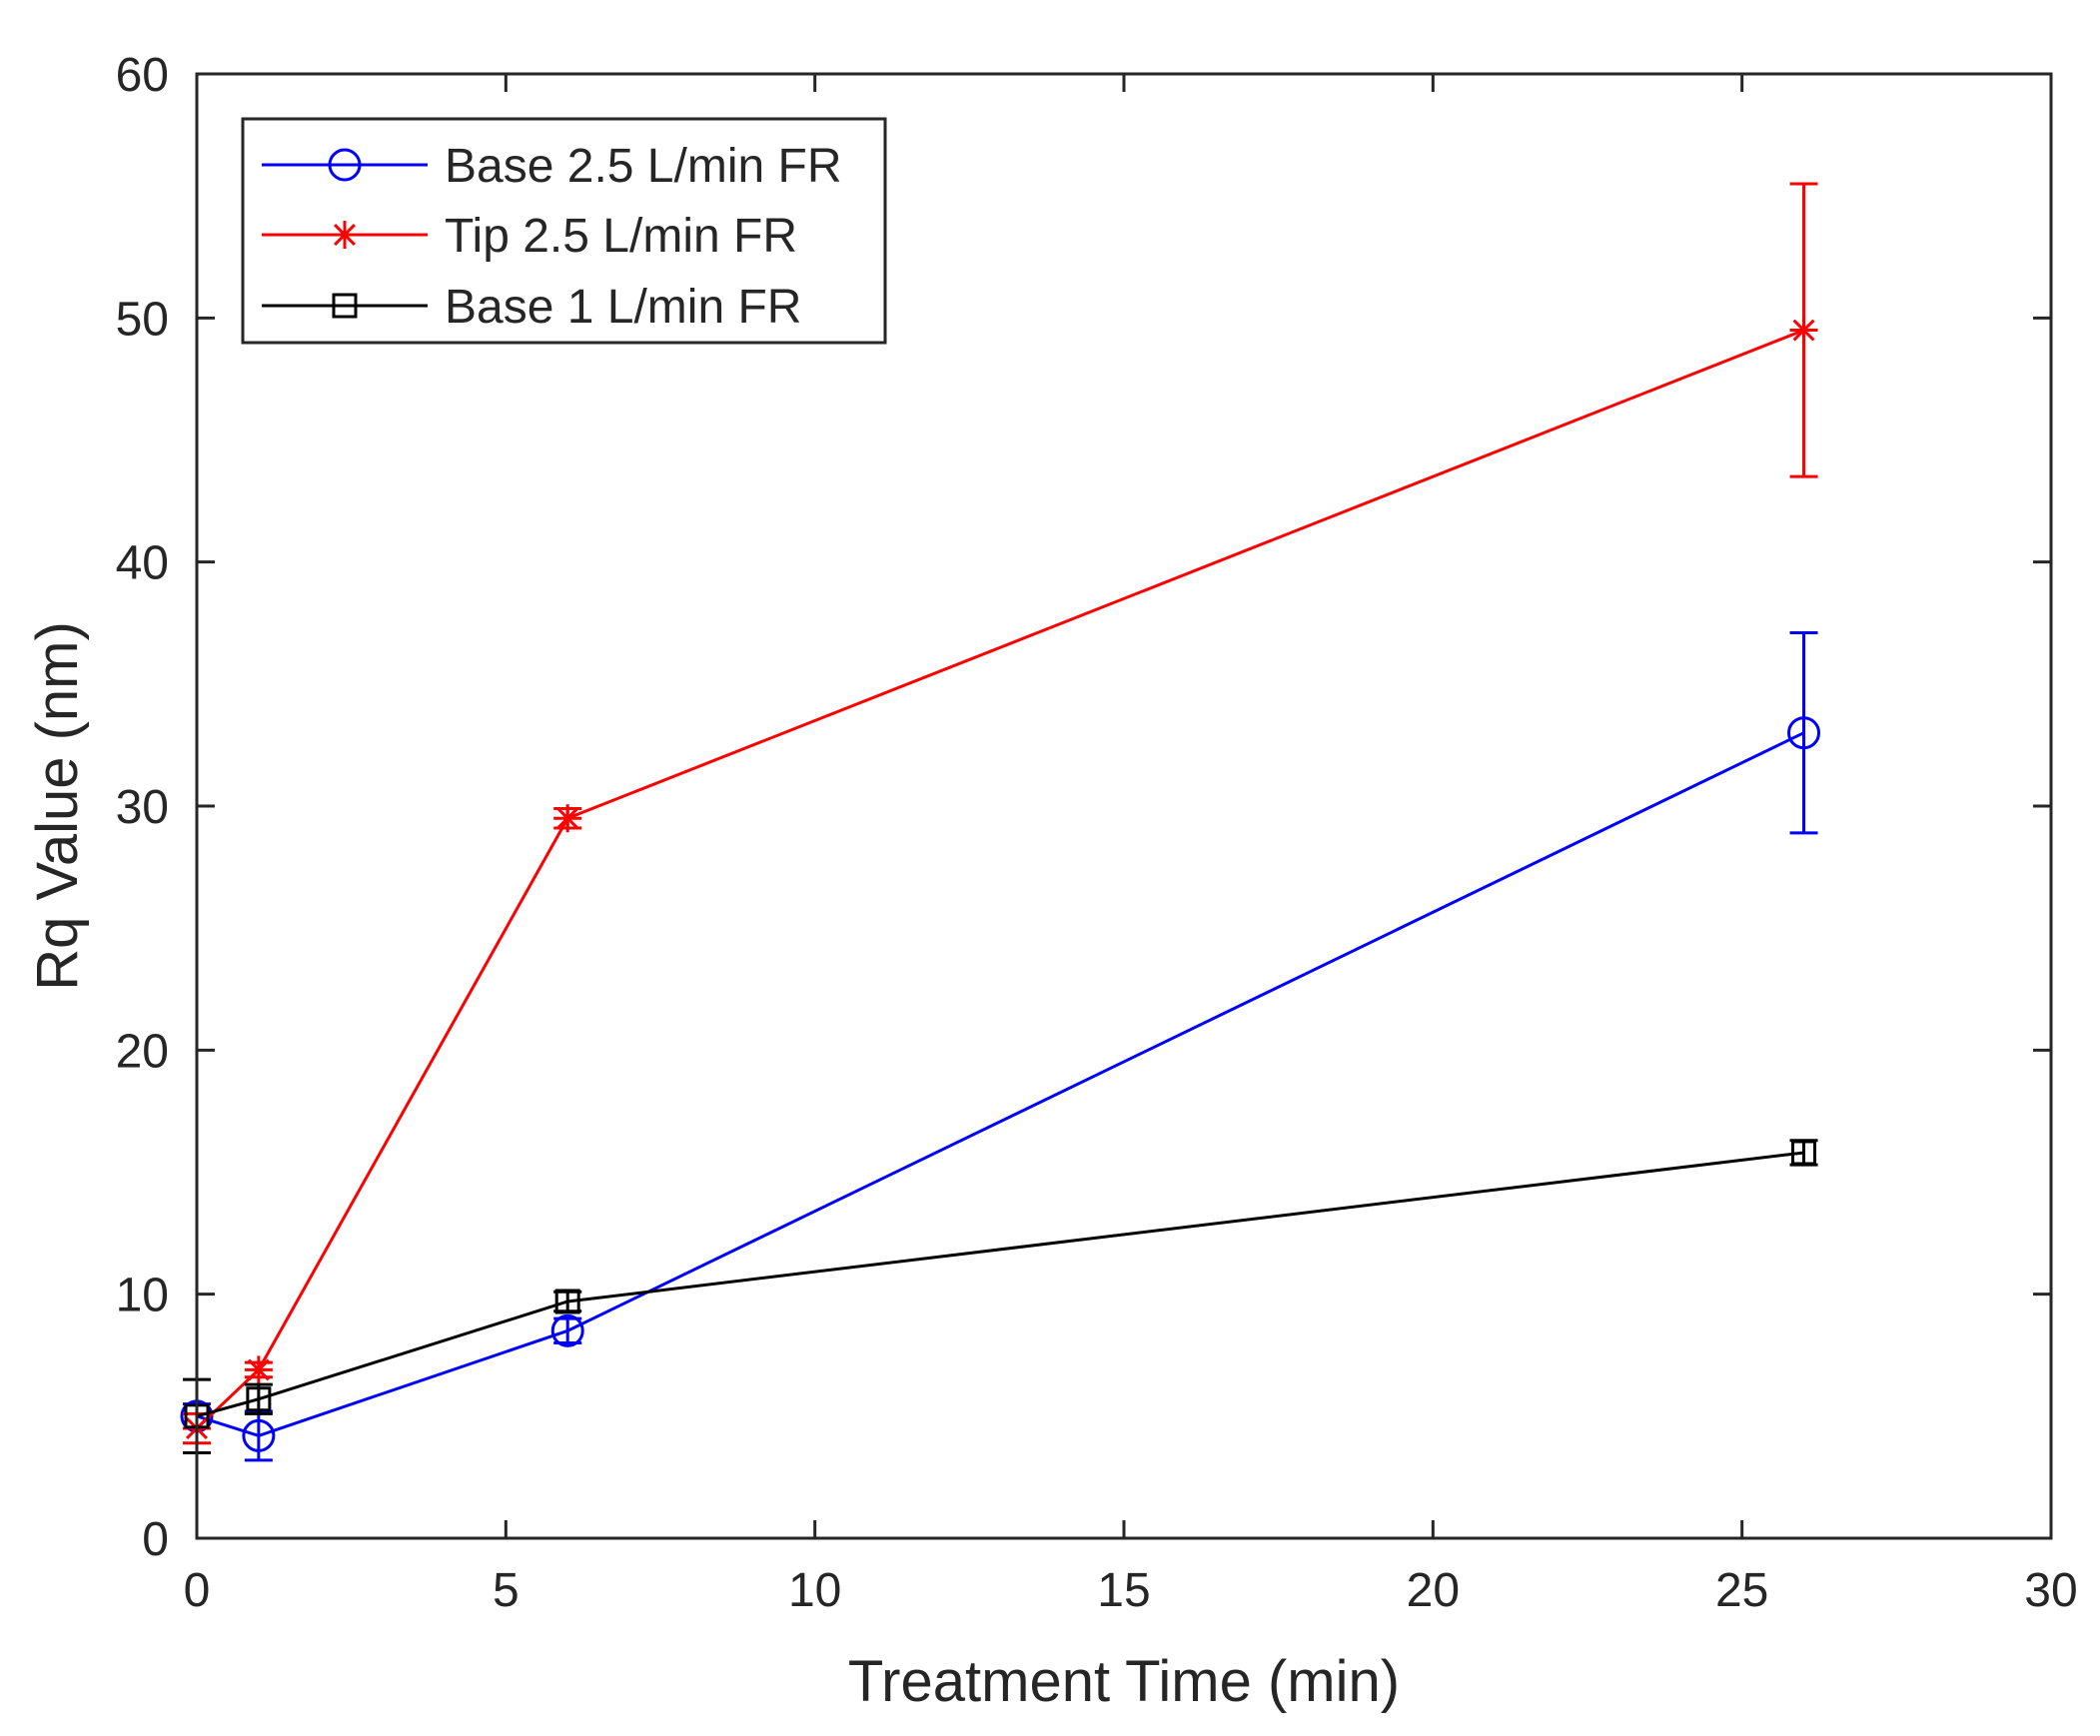 The height and width of the screenshot is (1736, 2100). I want to click on legend-entry-1: Base 2.5 L/min FR, so click(552, 166).